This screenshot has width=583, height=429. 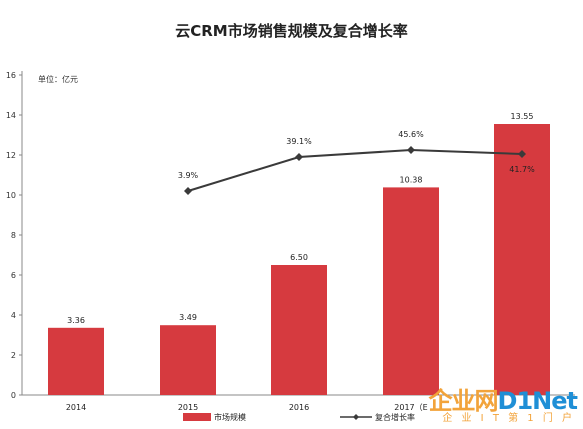 What do you see at coordinates (188, 407) in the screenshot?
I see `x-tick-label: 2015` at bounding box center [188, 407].